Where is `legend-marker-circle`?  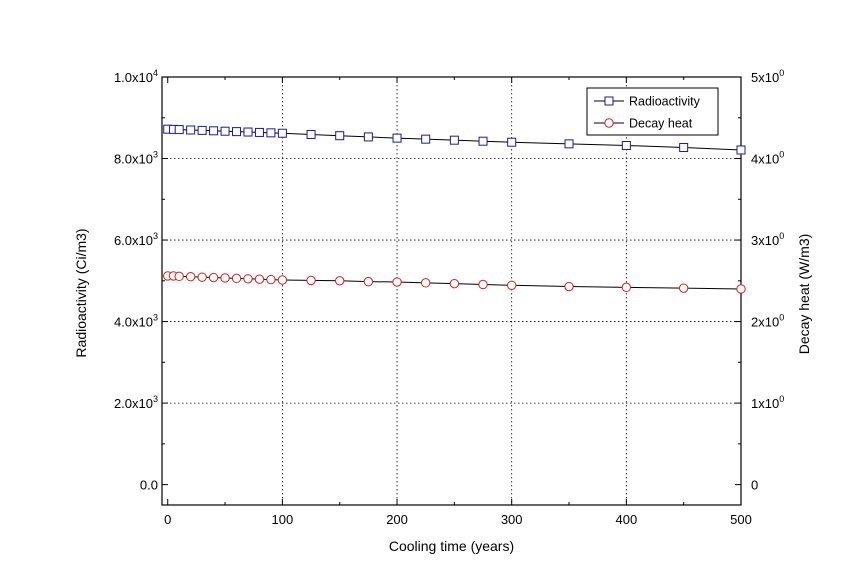 legend-marker-circle is located at coordinates (609, 123).